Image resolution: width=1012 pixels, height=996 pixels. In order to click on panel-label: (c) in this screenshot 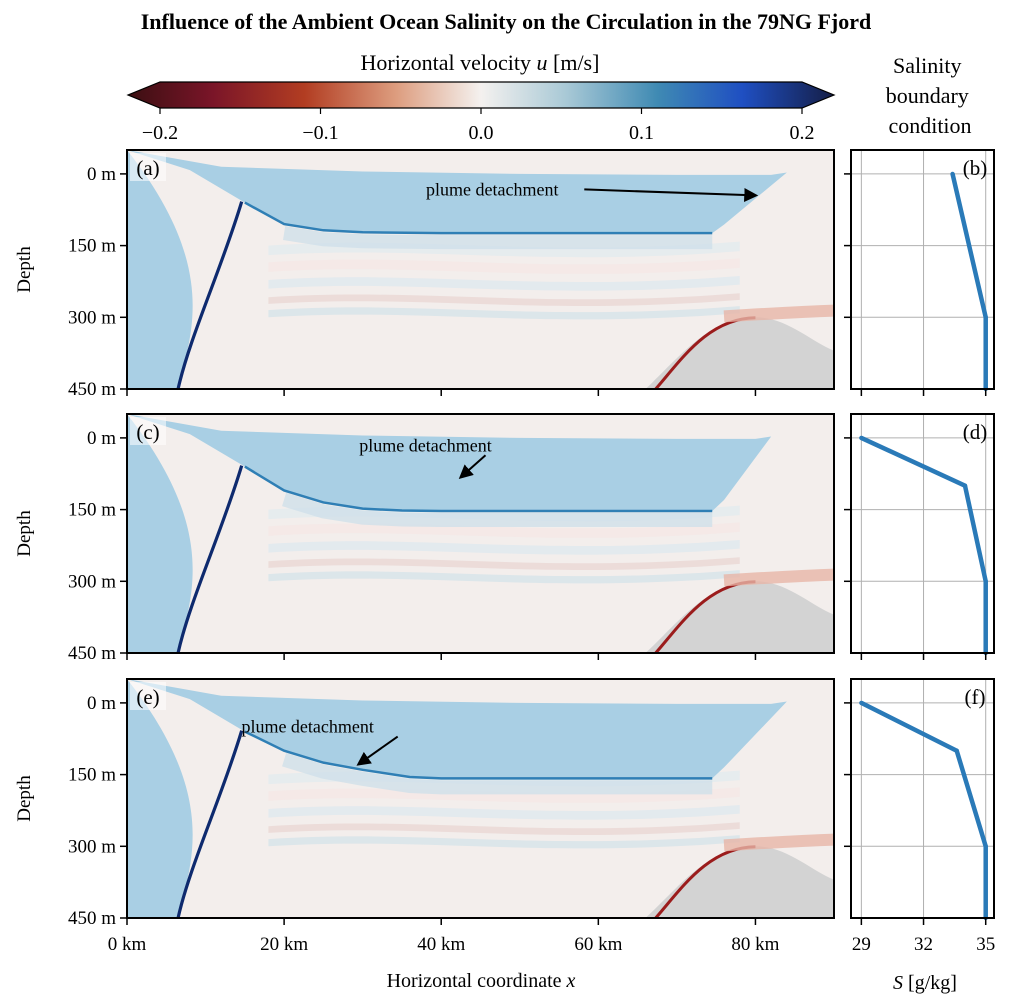, I will do `click(147, 432)`.